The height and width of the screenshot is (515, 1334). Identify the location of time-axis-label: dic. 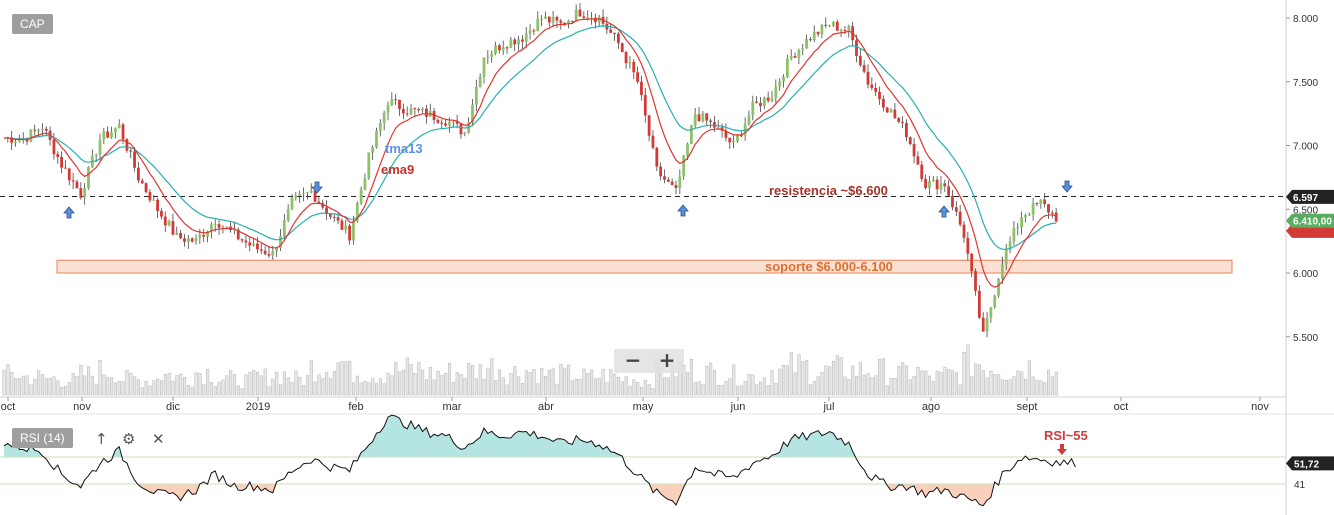
(173, 407).